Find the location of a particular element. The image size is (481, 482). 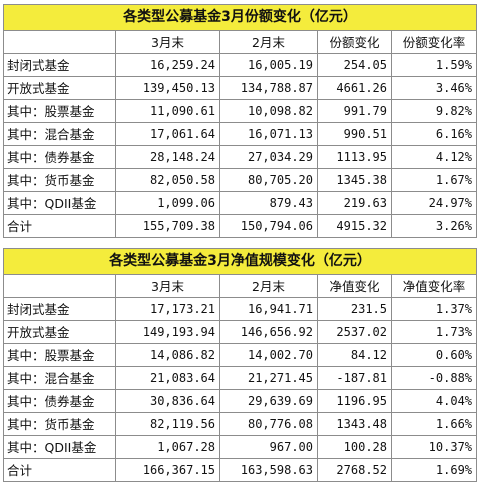

table-cell: 166,367.15 is located at coordinates (167, 470).